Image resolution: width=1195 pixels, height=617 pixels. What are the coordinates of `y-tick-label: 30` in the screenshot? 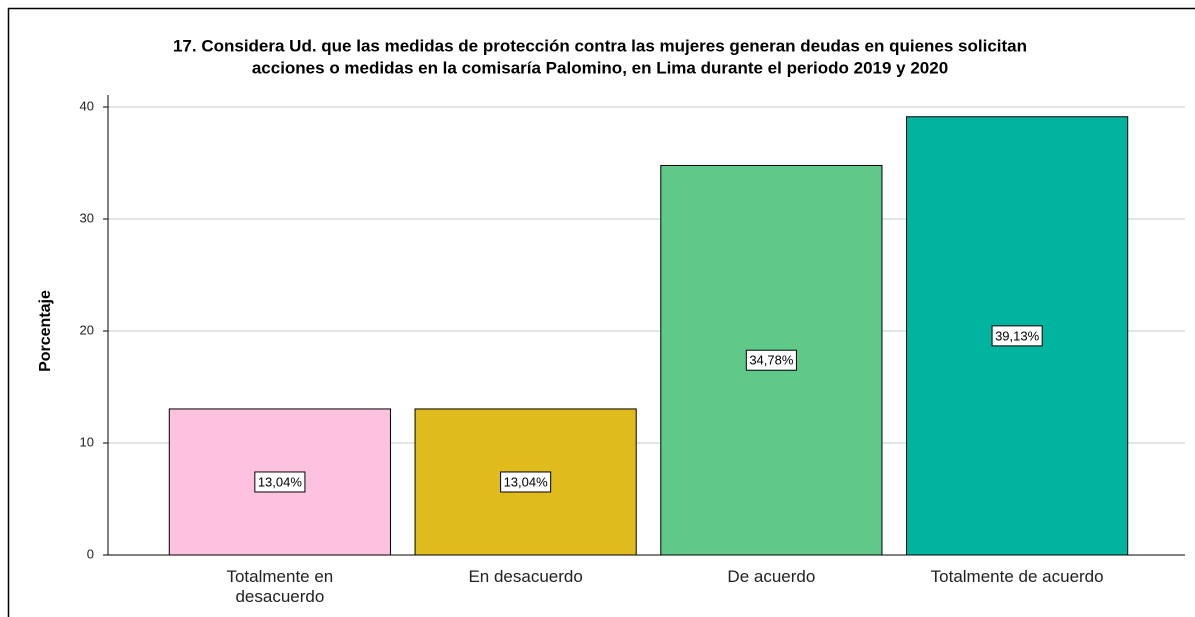 It's located at (87, 217).